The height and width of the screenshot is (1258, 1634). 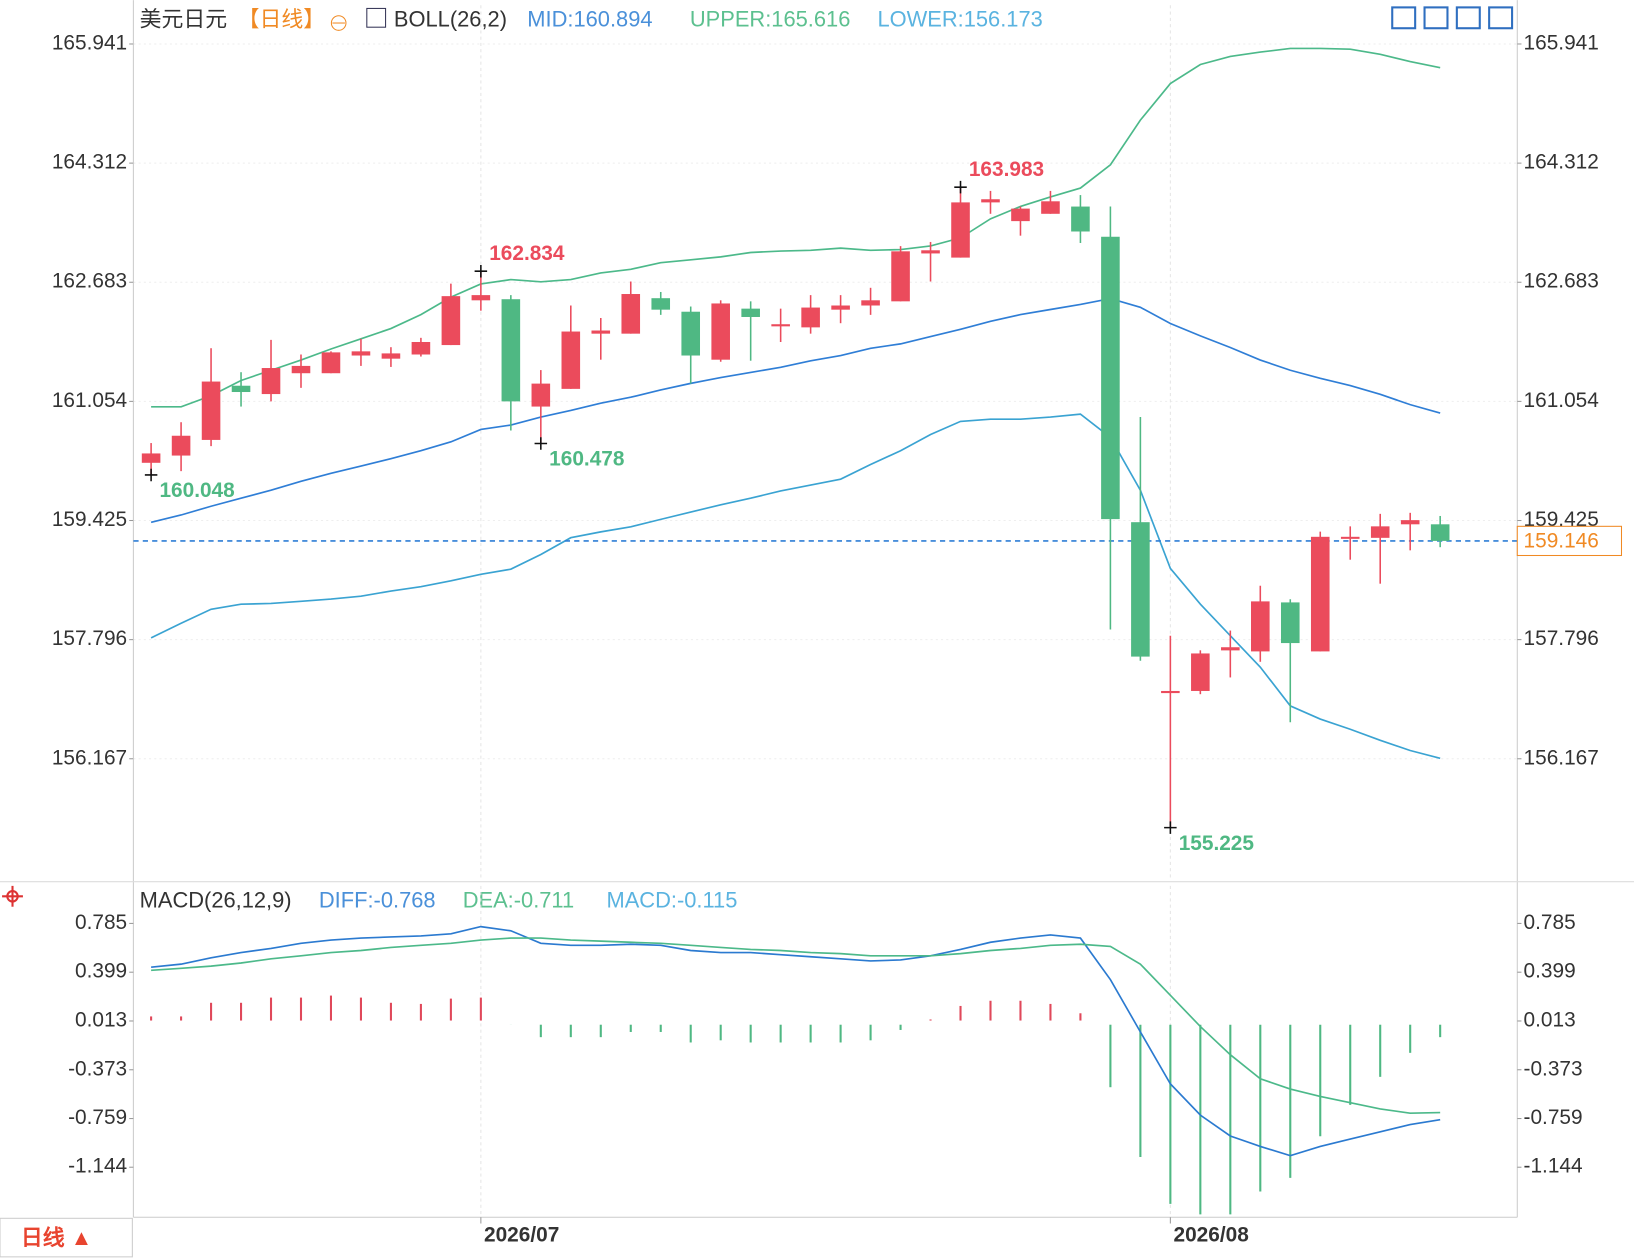 I want to click on boll-upper: UPPER:165.616, so click(x=770, y=19).